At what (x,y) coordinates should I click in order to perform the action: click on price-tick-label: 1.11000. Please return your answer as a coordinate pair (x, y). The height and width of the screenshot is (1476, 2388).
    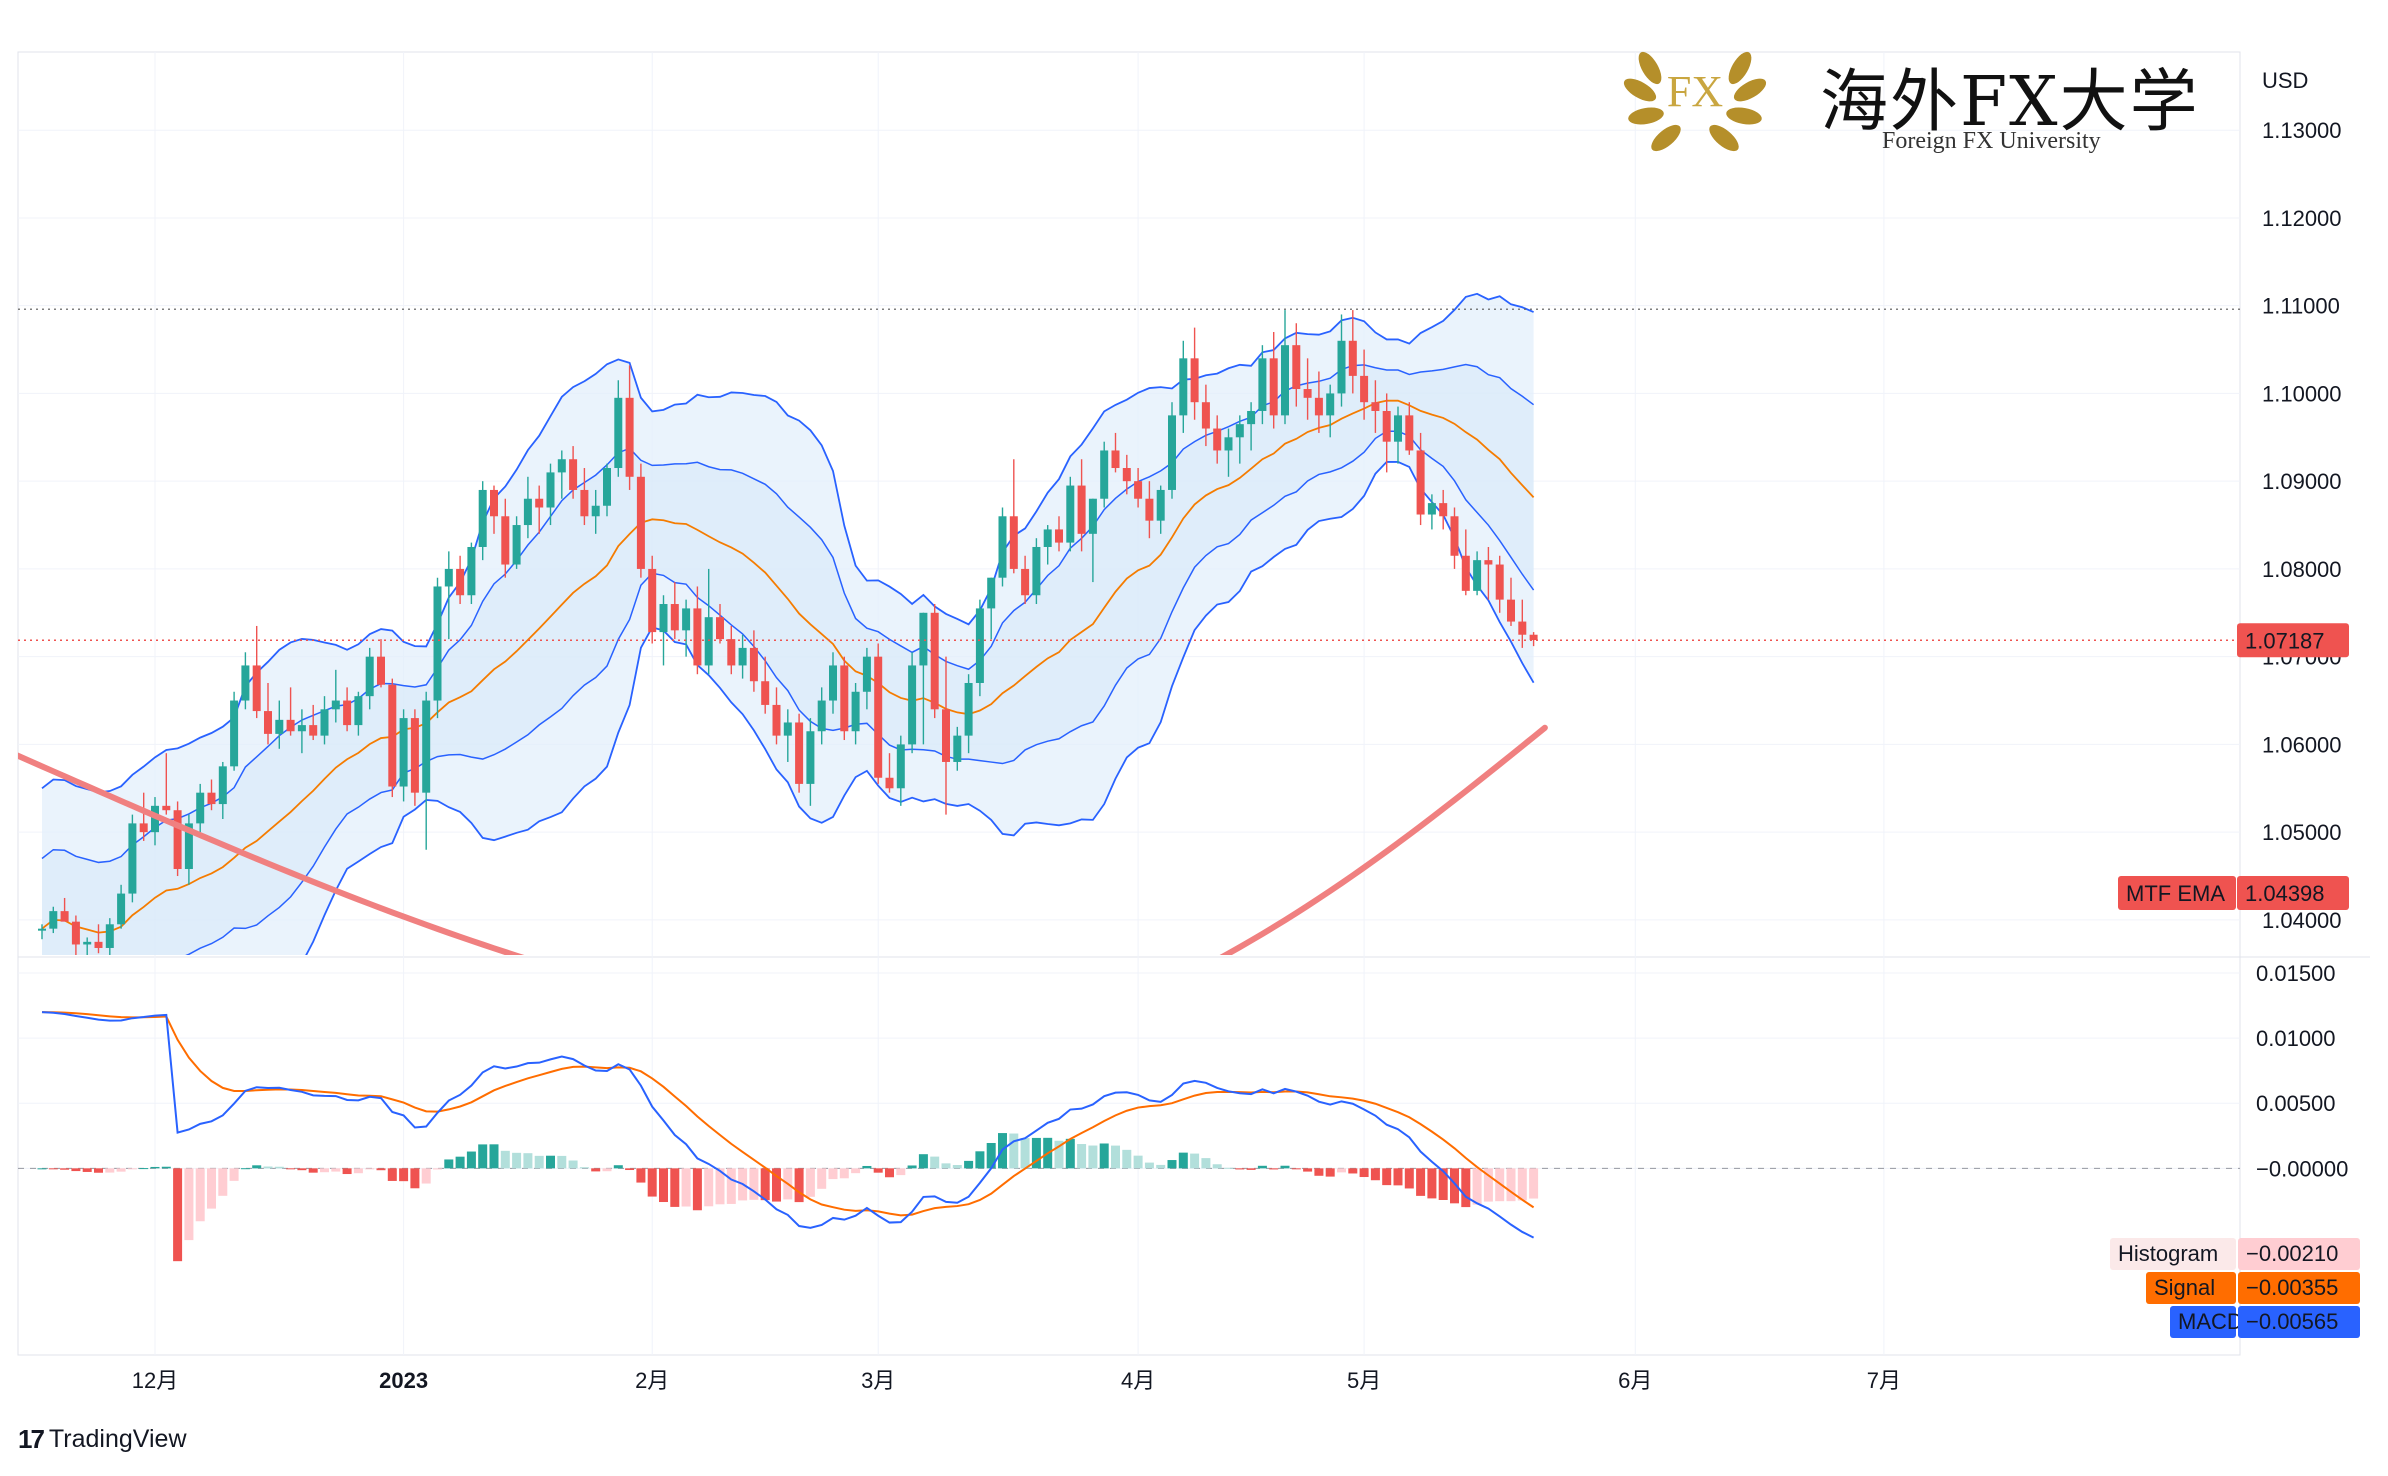
    Looking at the image, I should click on (2301, 306).